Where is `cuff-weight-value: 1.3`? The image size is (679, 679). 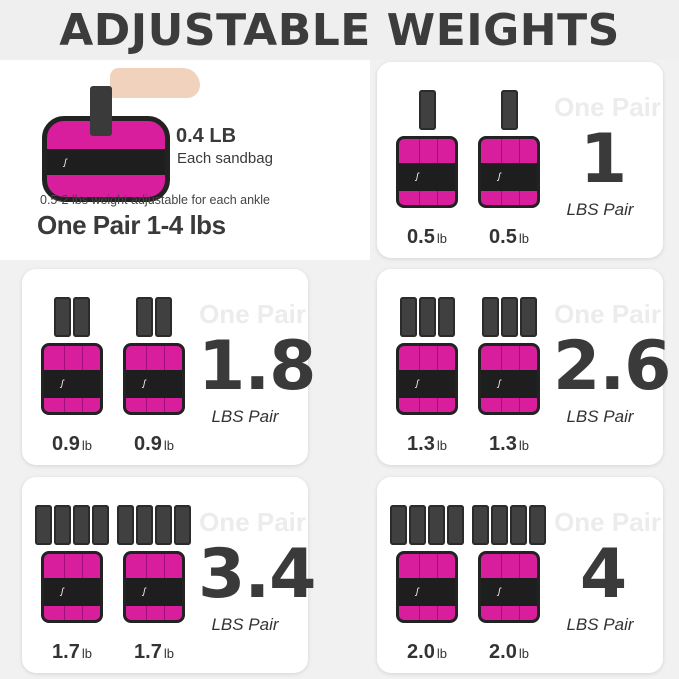
cuff-weight-value: 1.3 is located at coordinates (503, 444).